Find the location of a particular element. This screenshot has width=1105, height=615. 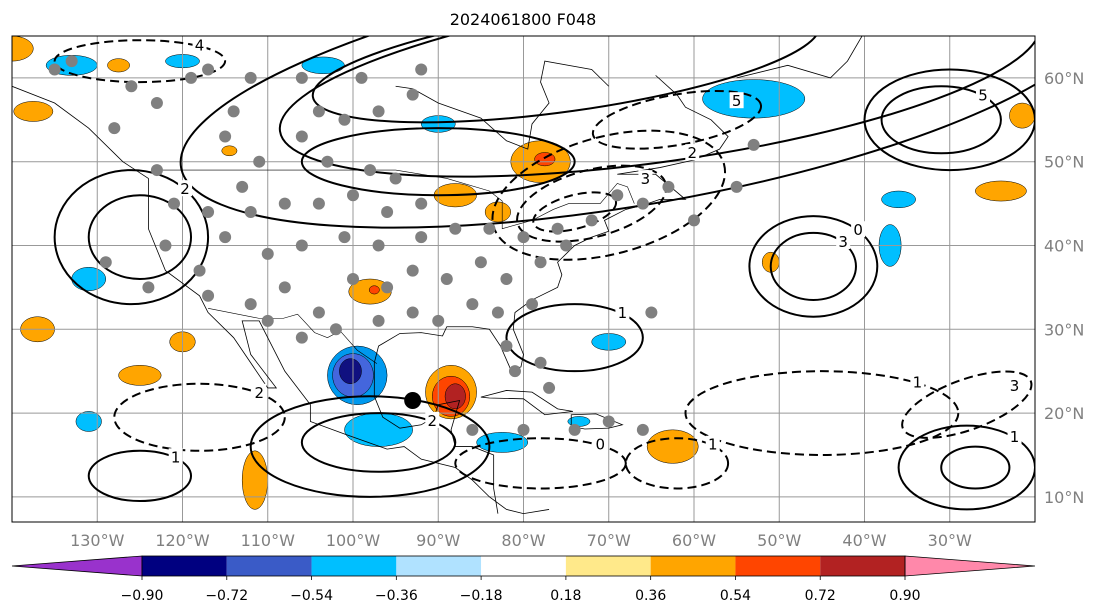

colorbar-tick-label: 0.36 is located at coordinates (650, 596).